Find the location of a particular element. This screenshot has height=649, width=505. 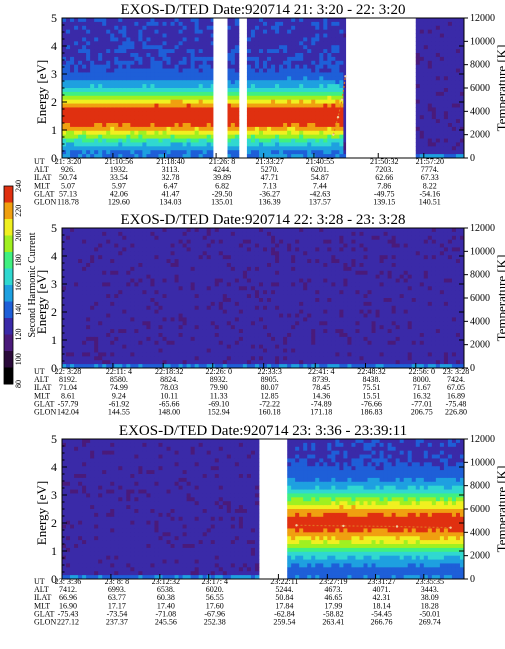

orbit-cell: 135.01 is located at coordinates (222, 202).